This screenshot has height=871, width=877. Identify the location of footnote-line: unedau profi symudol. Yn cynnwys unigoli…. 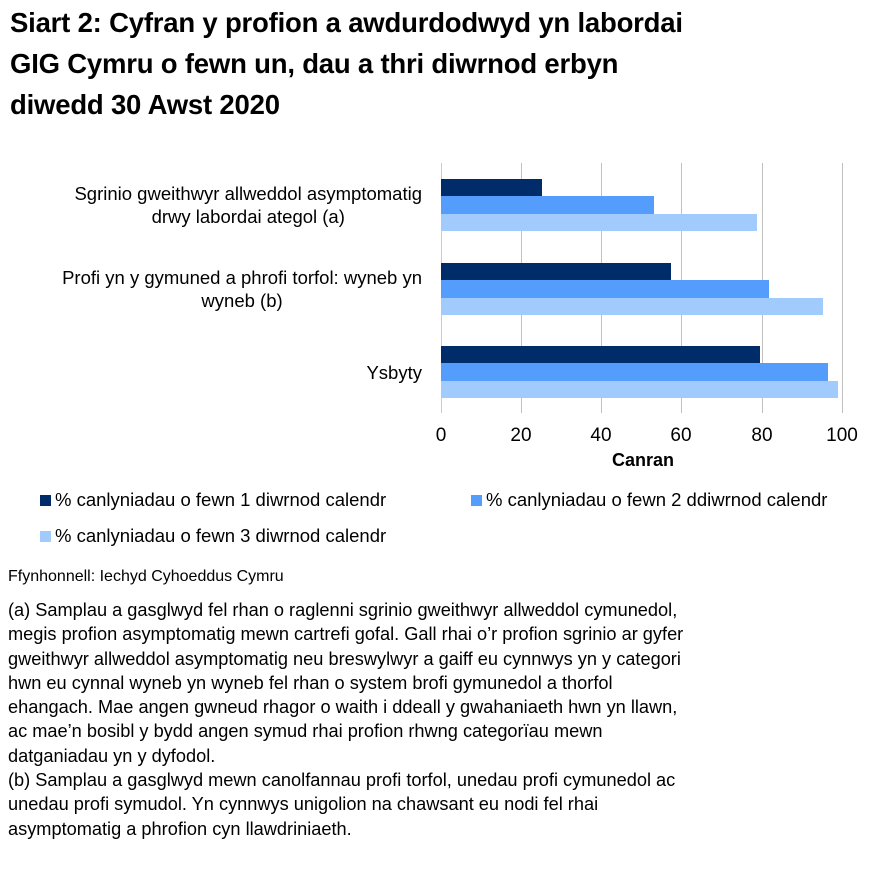
(303, 804).